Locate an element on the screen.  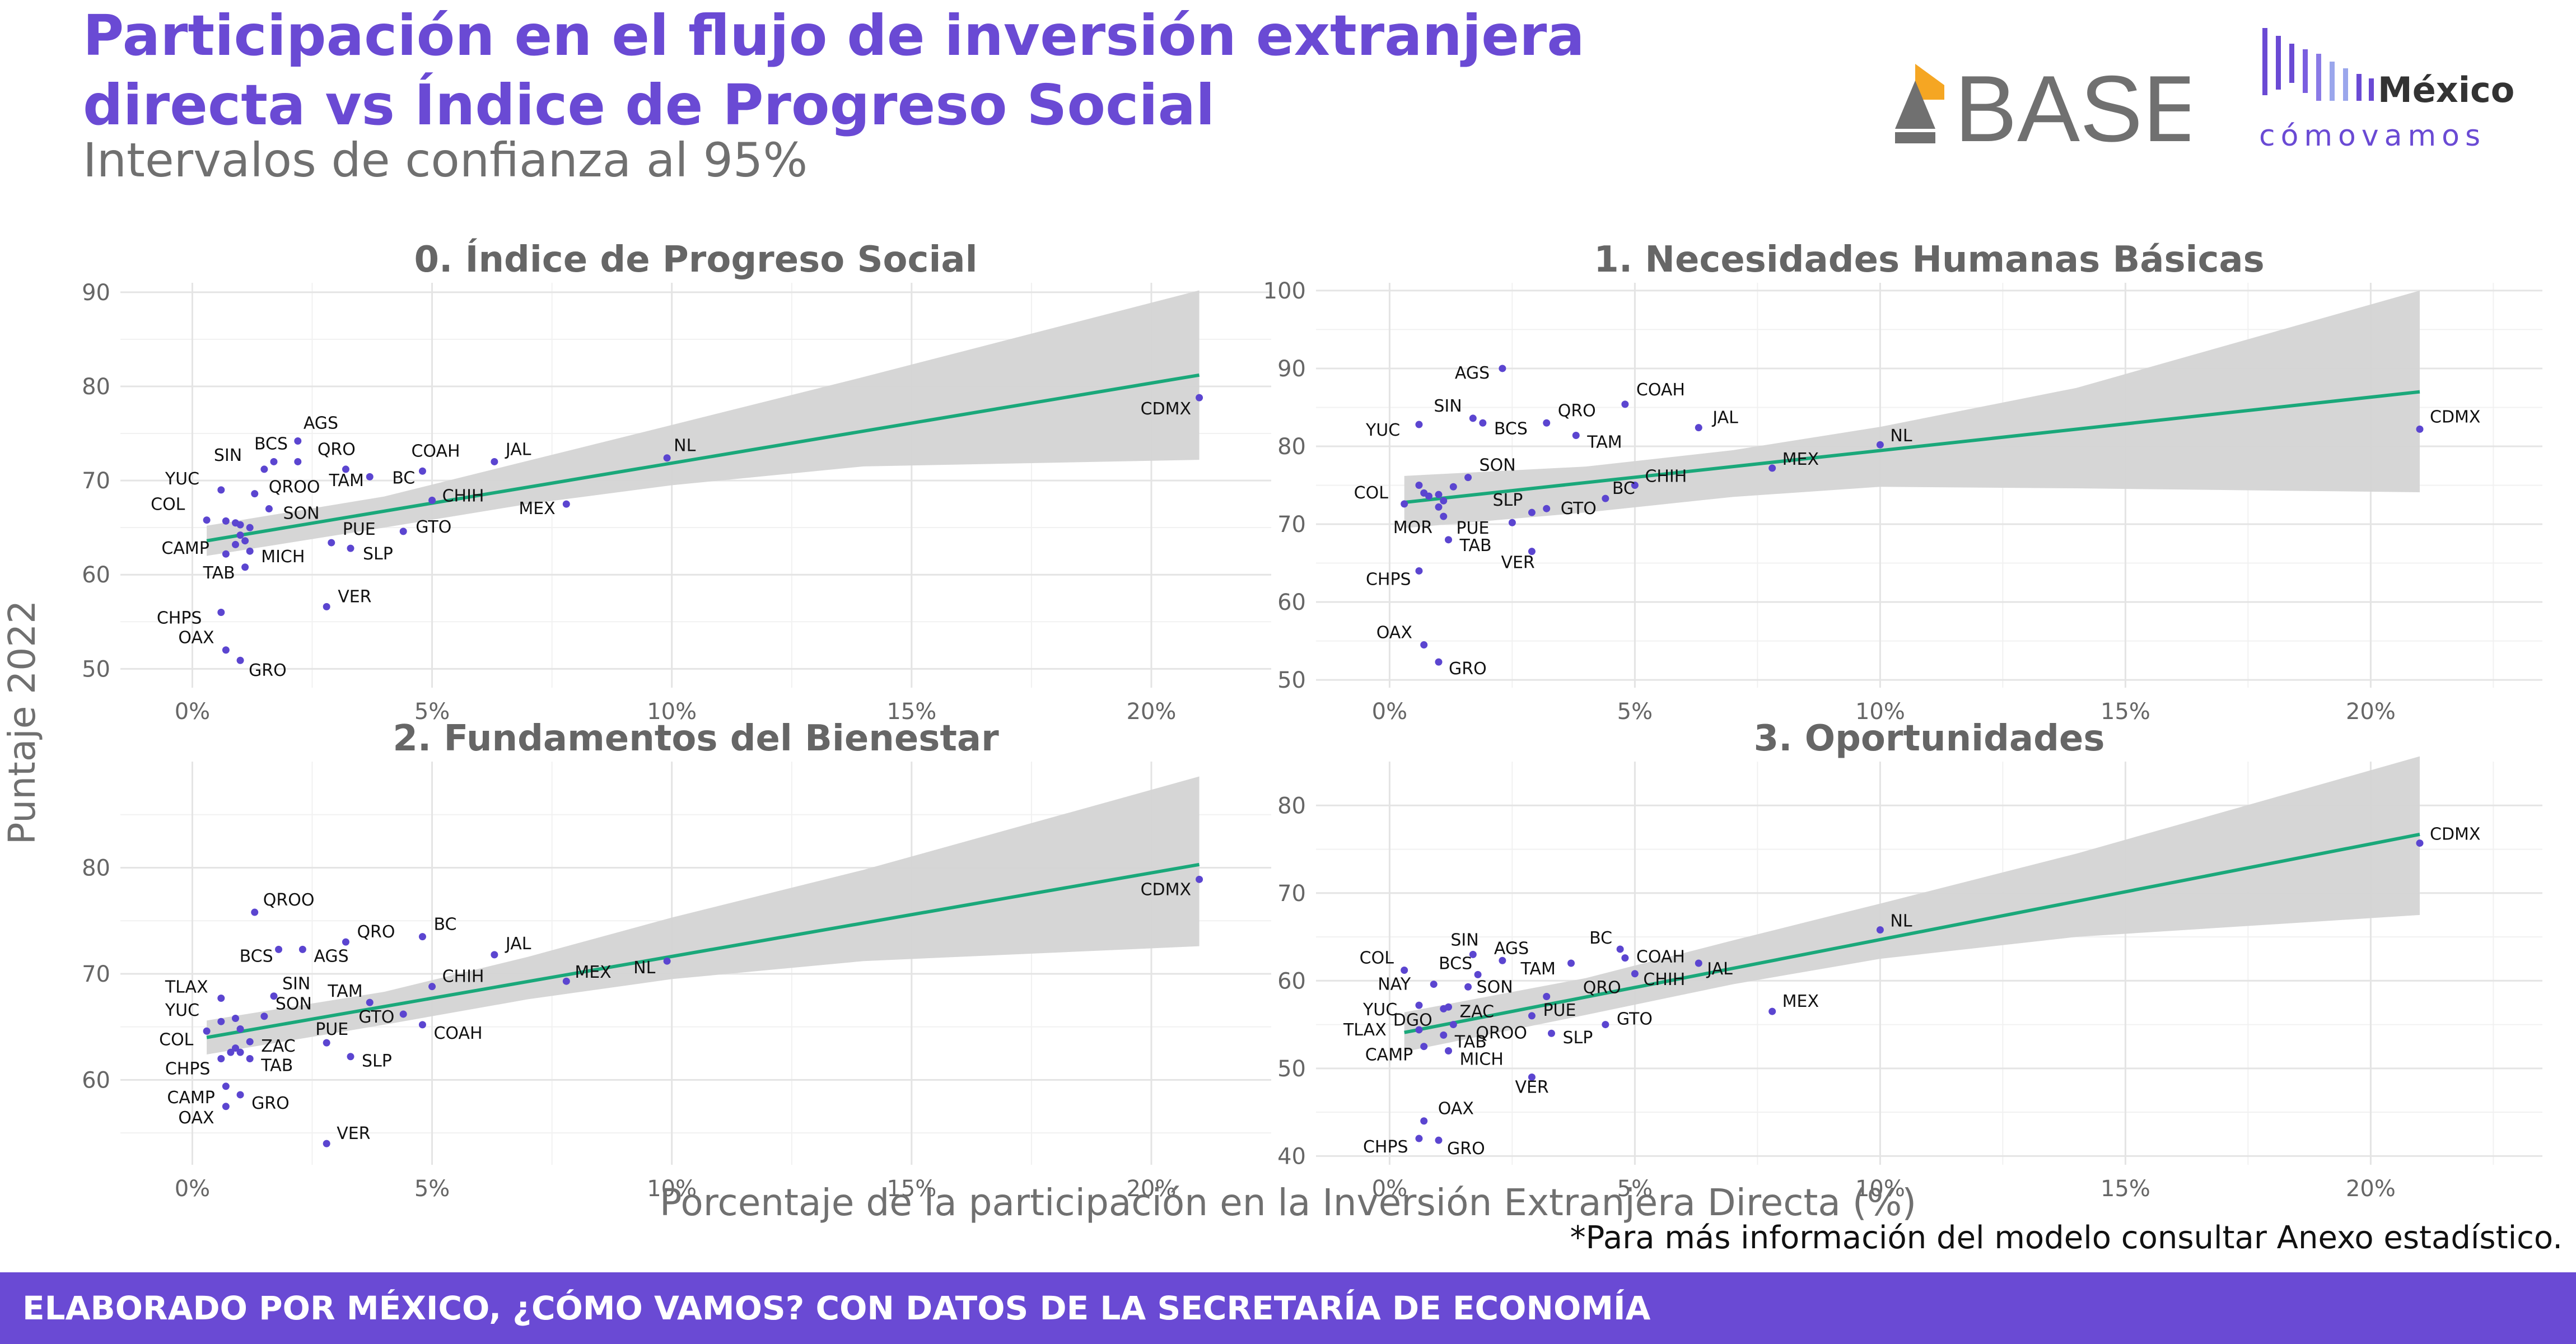
point-label: DGO is located at coordinates (1413, 1020).